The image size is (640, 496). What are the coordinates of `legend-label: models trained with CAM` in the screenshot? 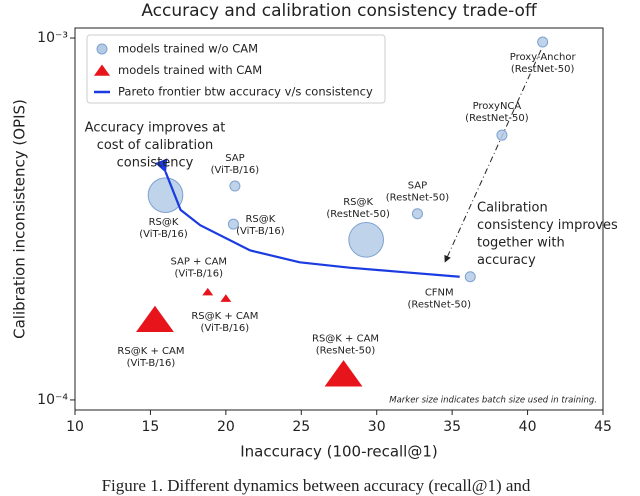 It's located at (190, 70).